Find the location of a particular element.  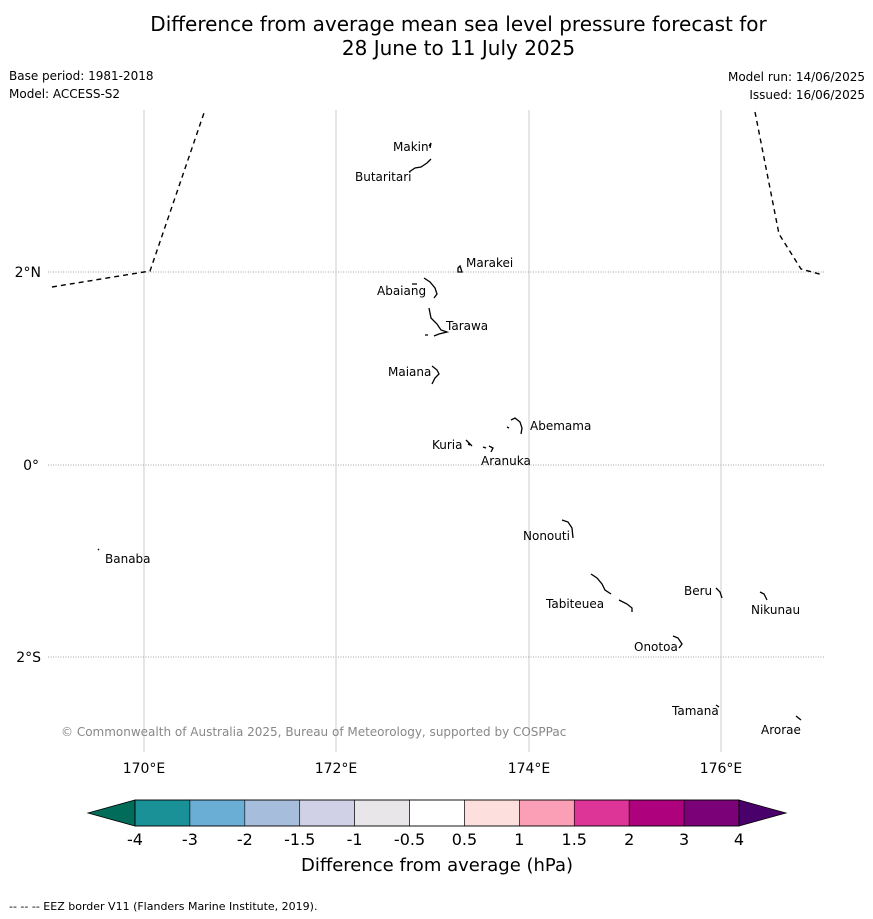

island-shape-nonouti is located at coordinates (567, 529).